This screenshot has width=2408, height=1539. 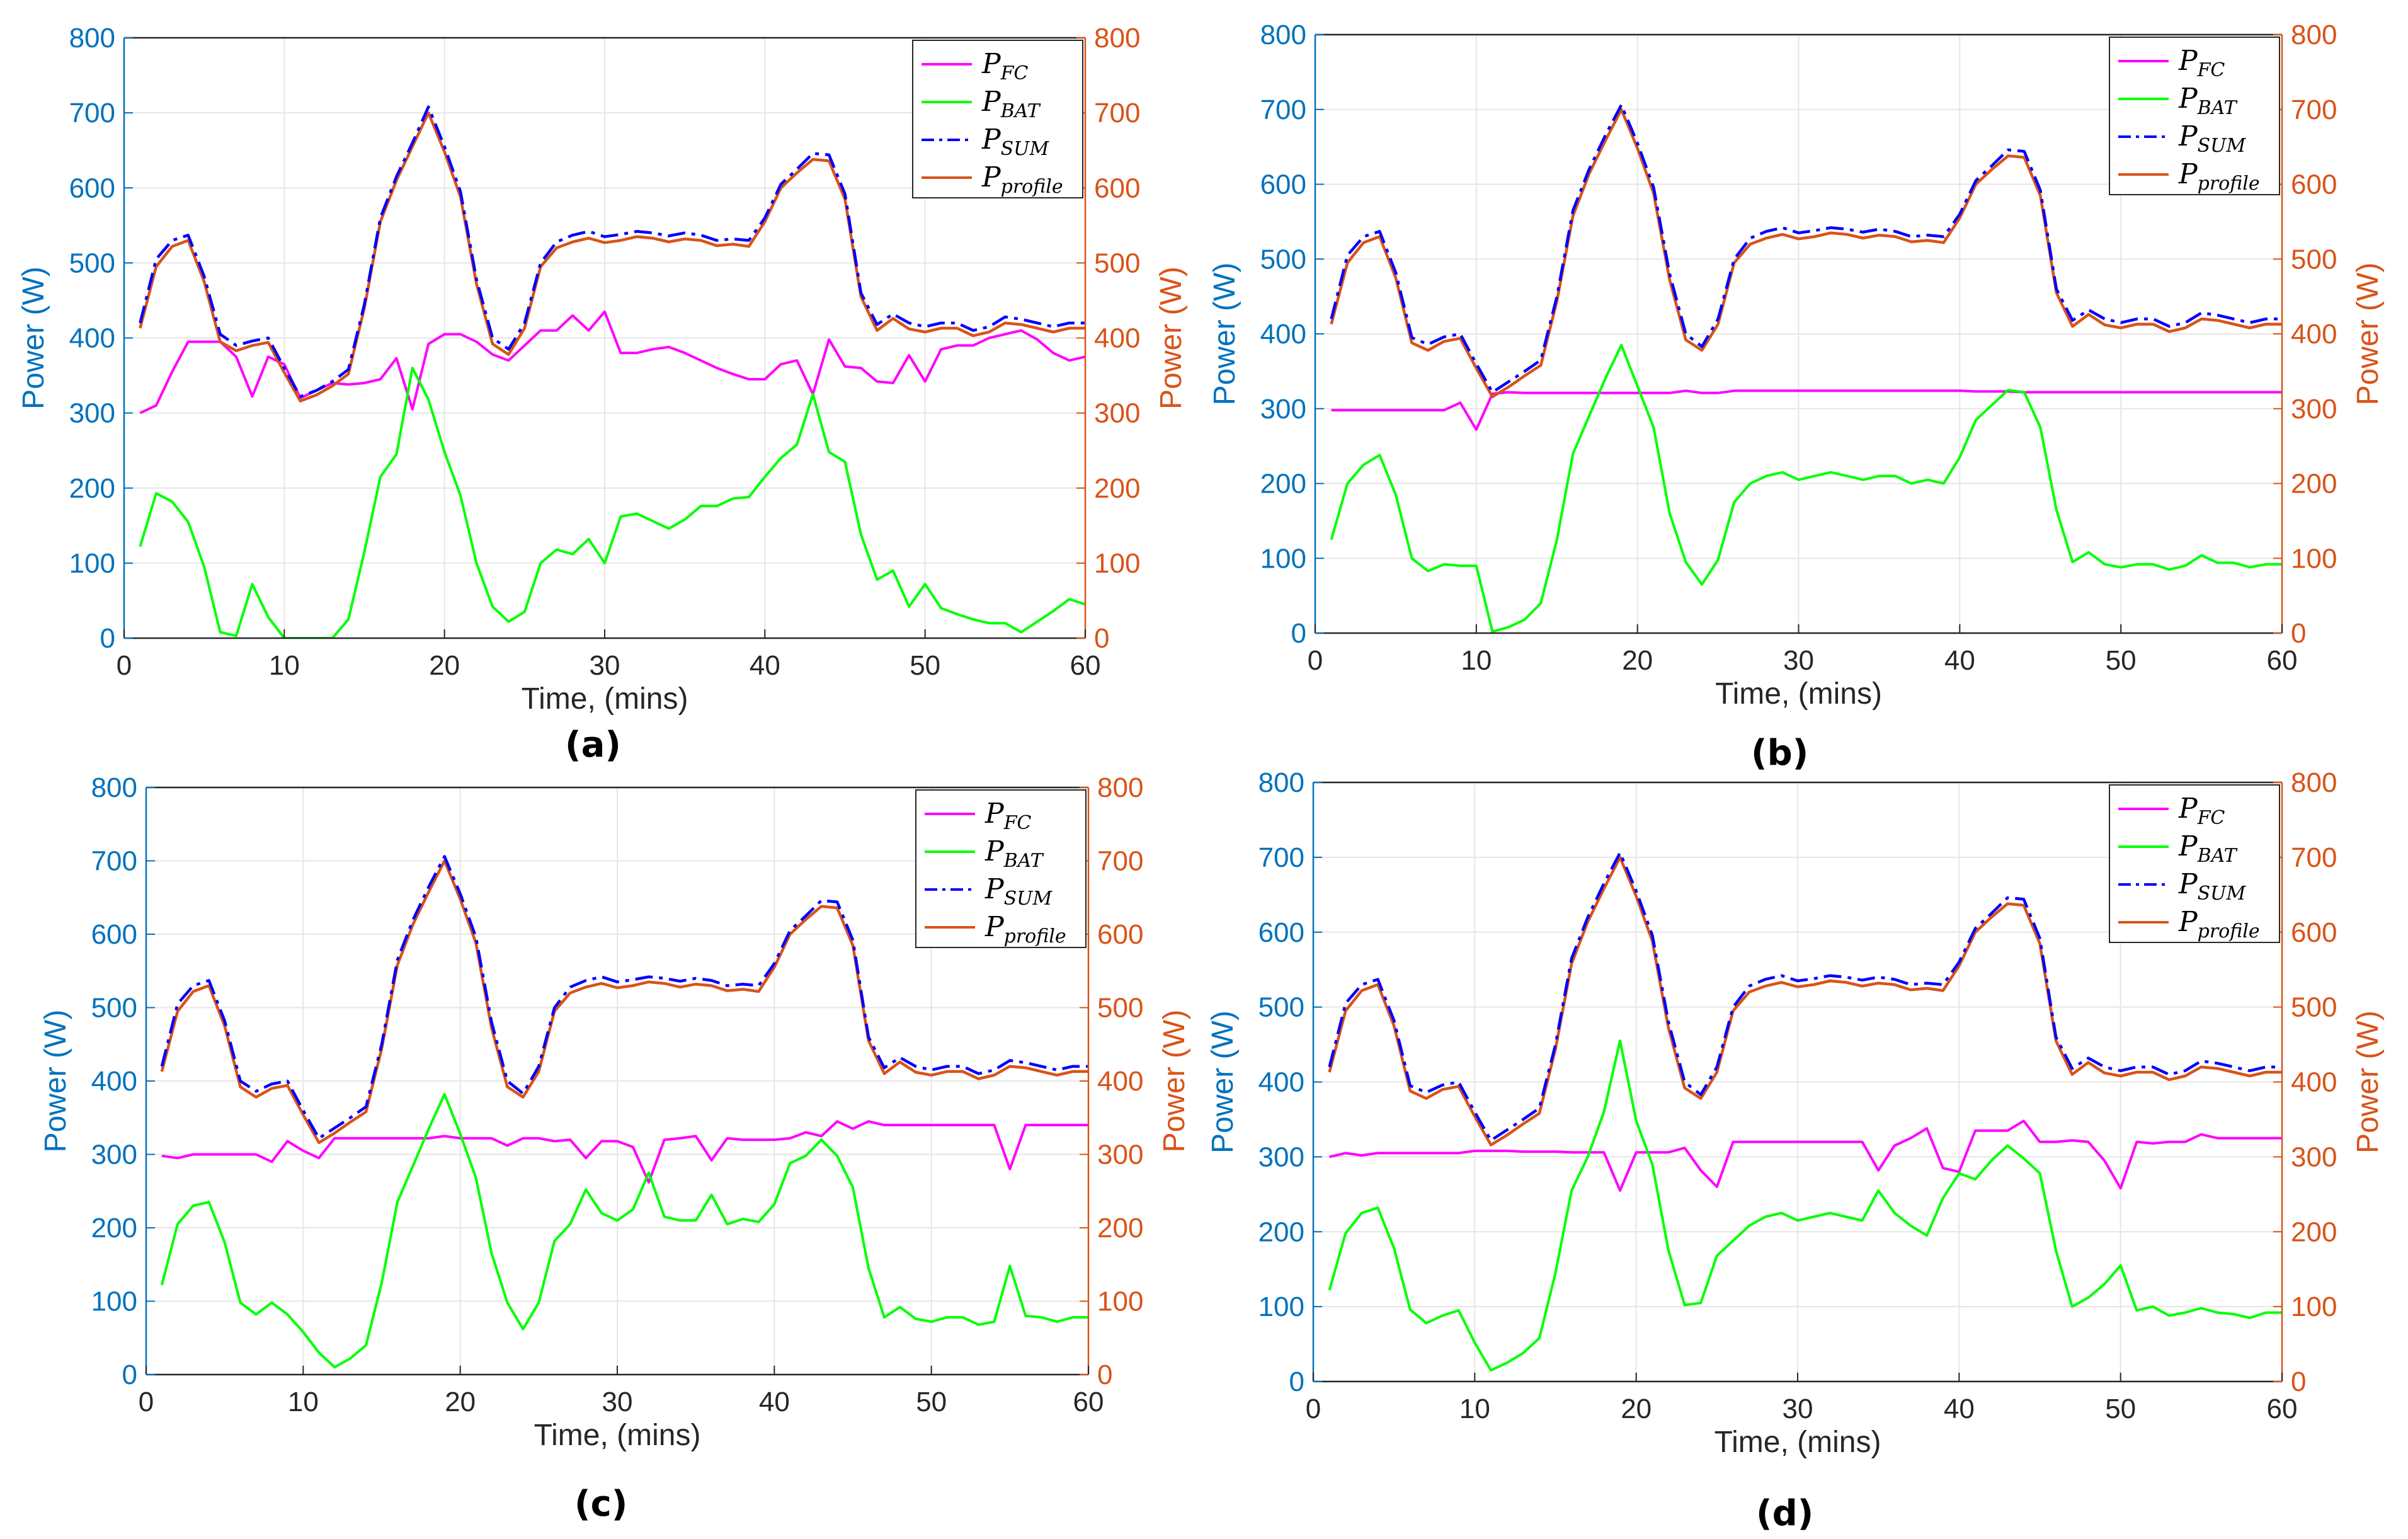 I want to click on panel-label-a: (a), so click(x=593, y=744).